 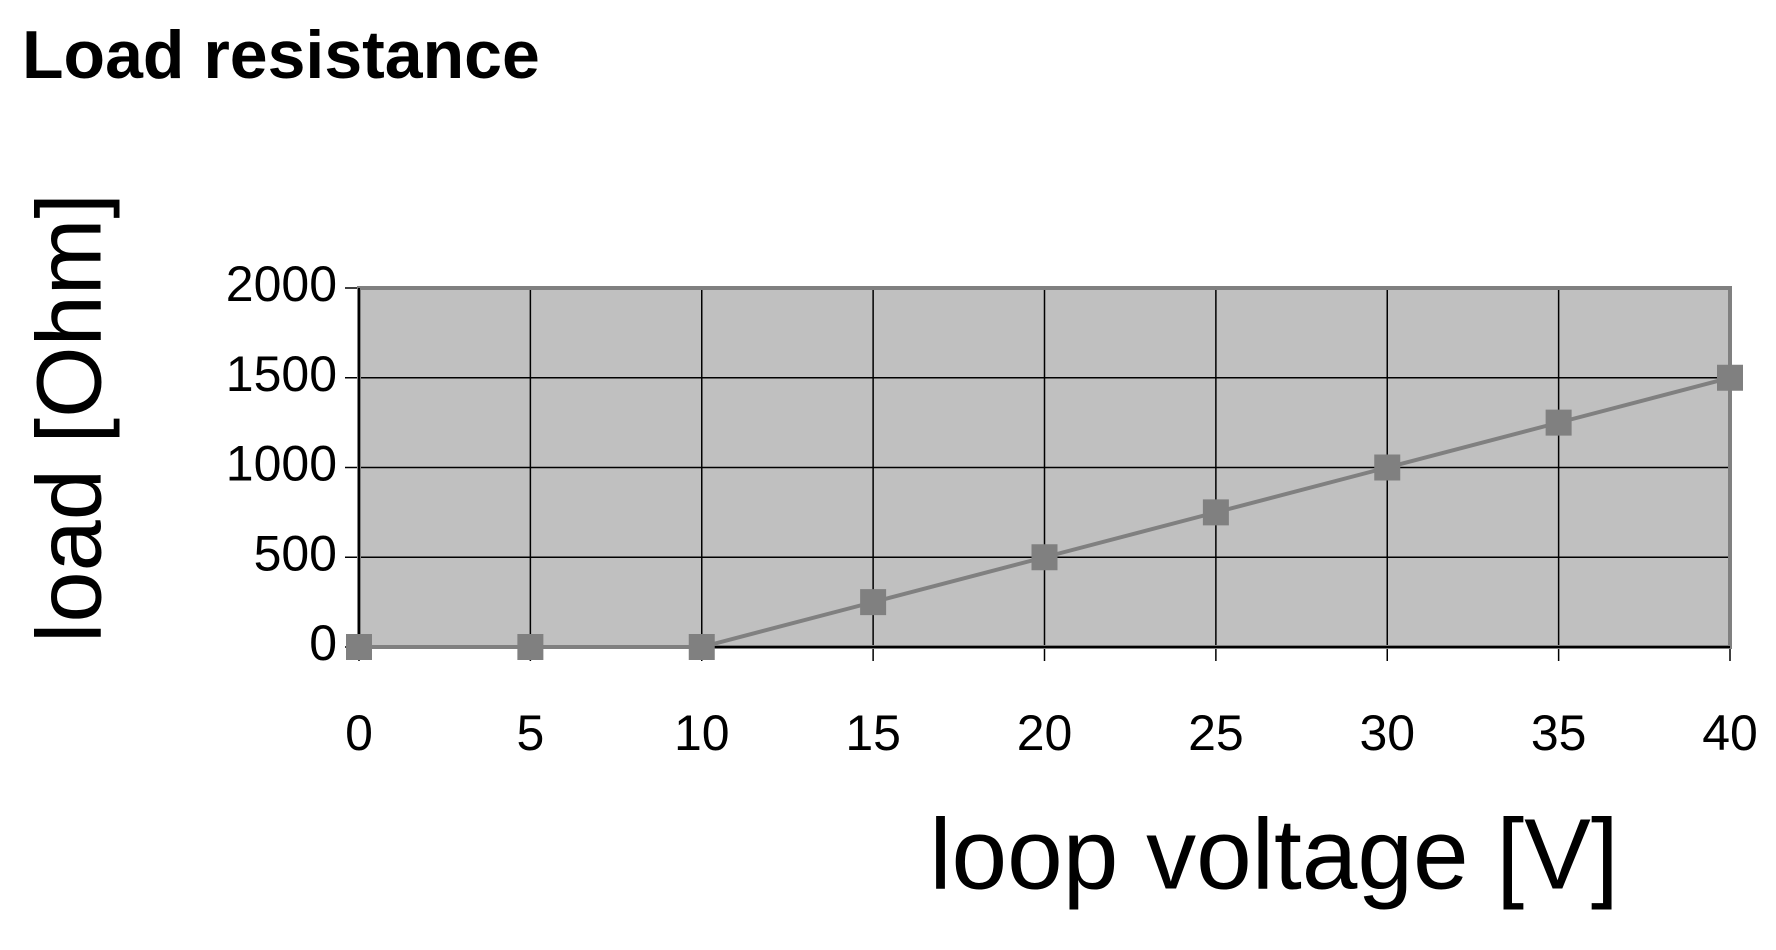 I want to click on y-tick-label: 1000, so click(x=281, y=464).